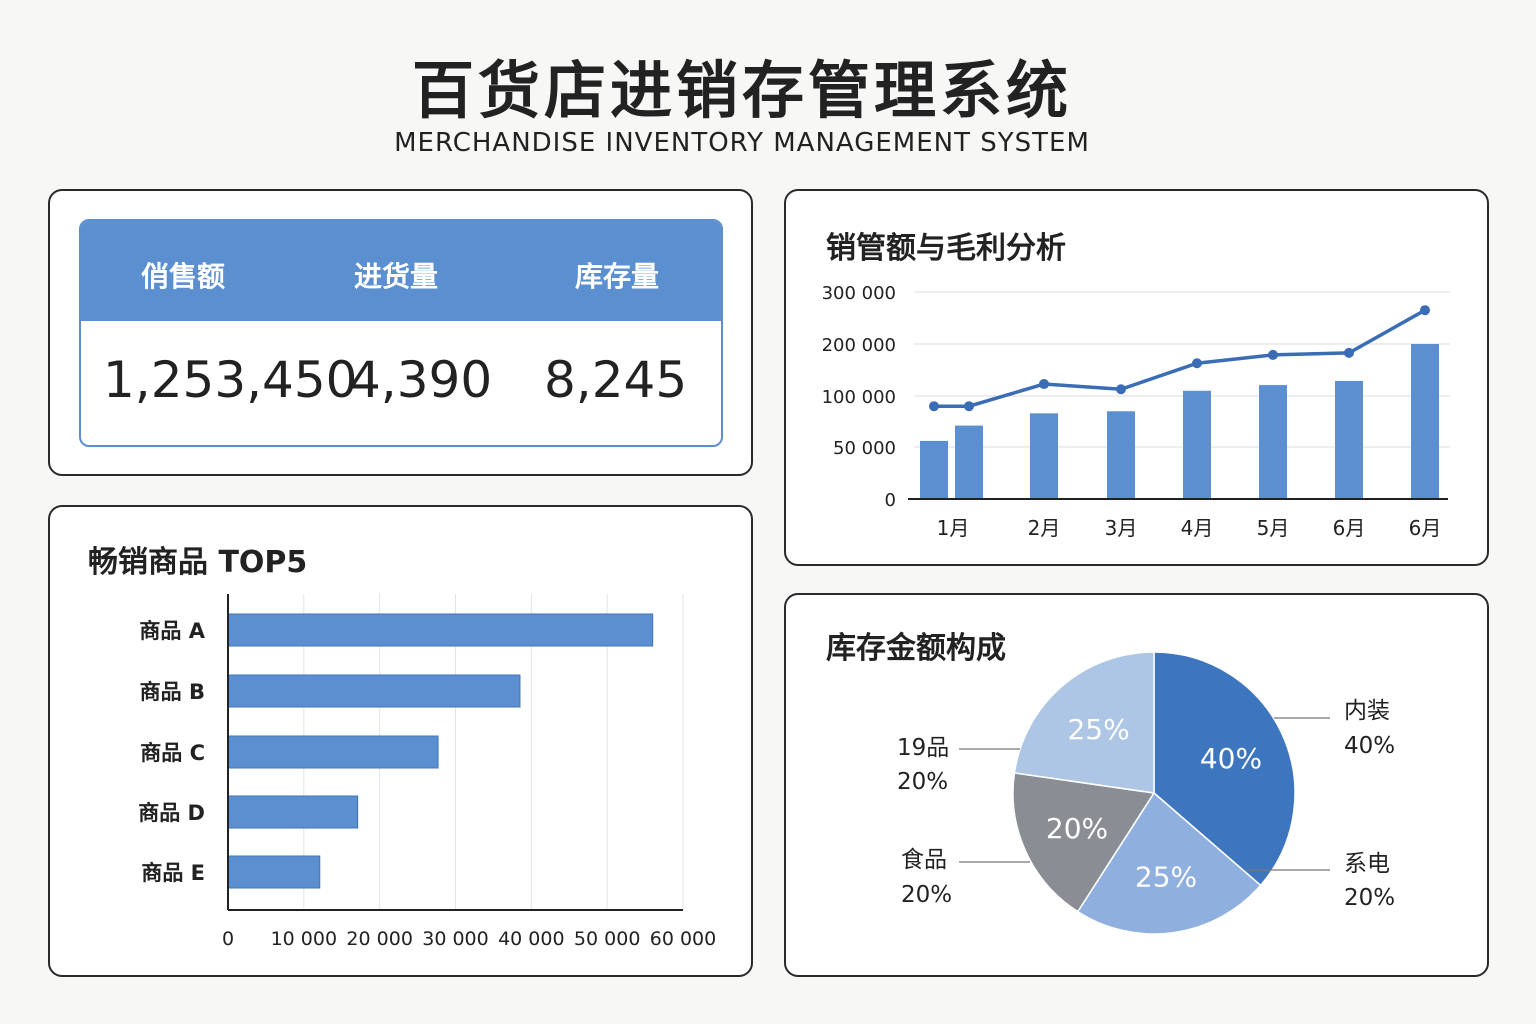  What do you see at coordinates (859, 397) in the screenshot?
I see `y-tick-label: 100 000` at bounding box center [859, 397].